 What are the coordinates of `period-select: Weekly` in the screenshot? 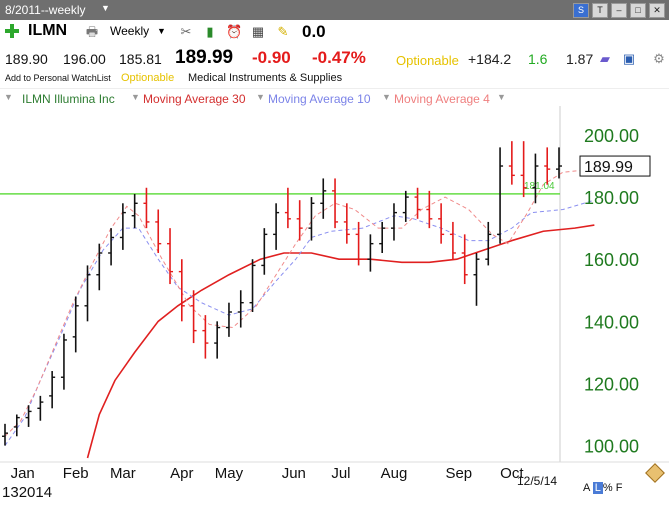 It's located at (130, 31).